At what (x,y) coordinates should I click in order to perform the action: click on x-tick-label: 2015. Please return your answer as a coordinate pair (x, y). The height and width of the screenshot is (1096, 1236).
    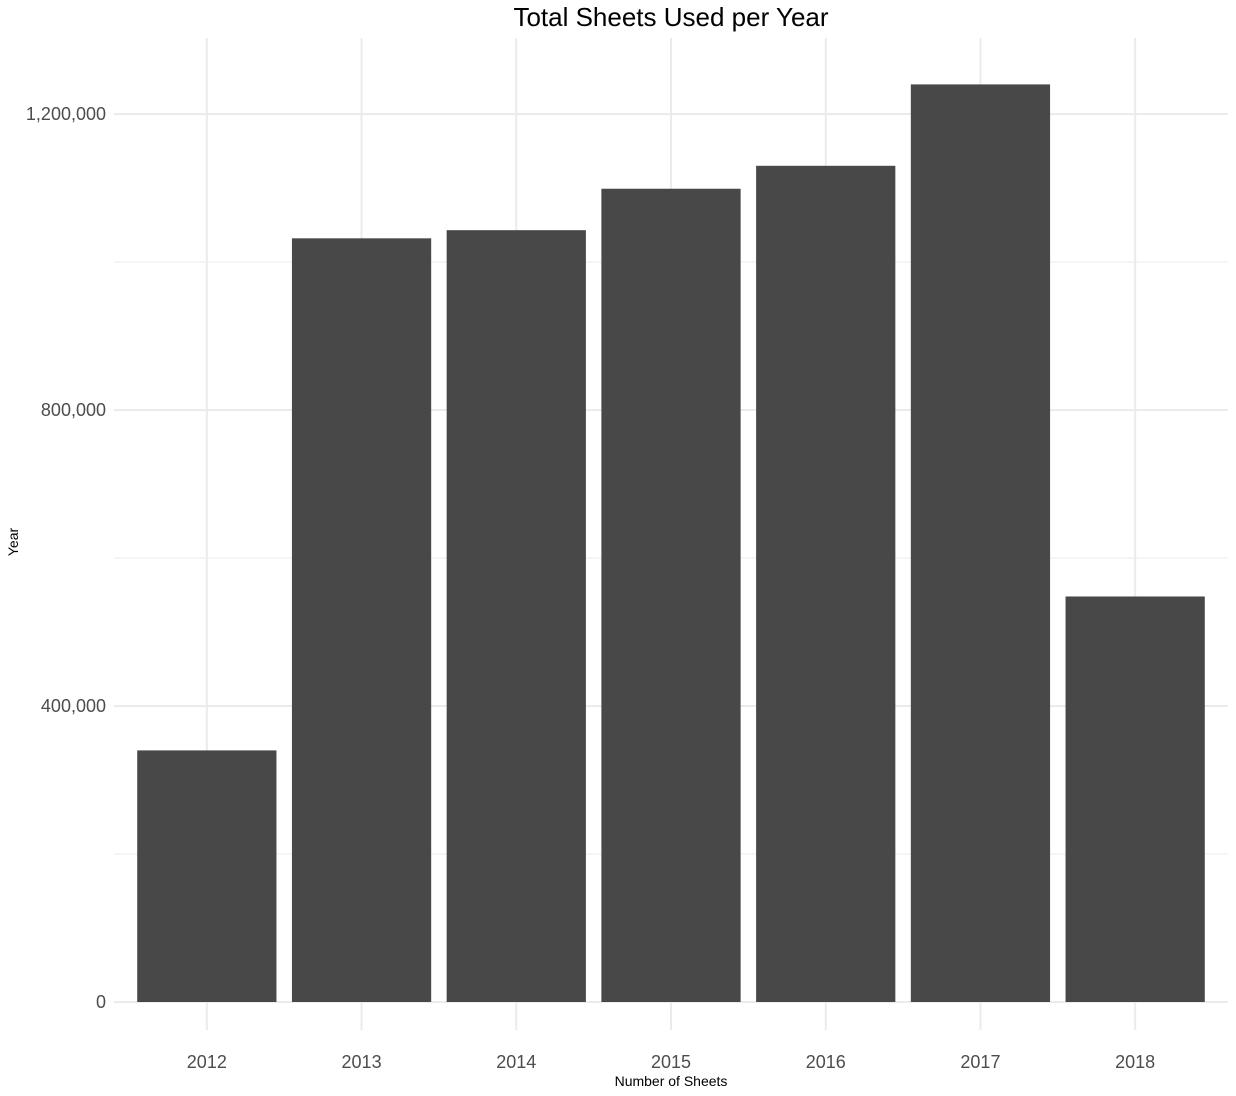
    Looking at the image, I should click on (671, 1062).